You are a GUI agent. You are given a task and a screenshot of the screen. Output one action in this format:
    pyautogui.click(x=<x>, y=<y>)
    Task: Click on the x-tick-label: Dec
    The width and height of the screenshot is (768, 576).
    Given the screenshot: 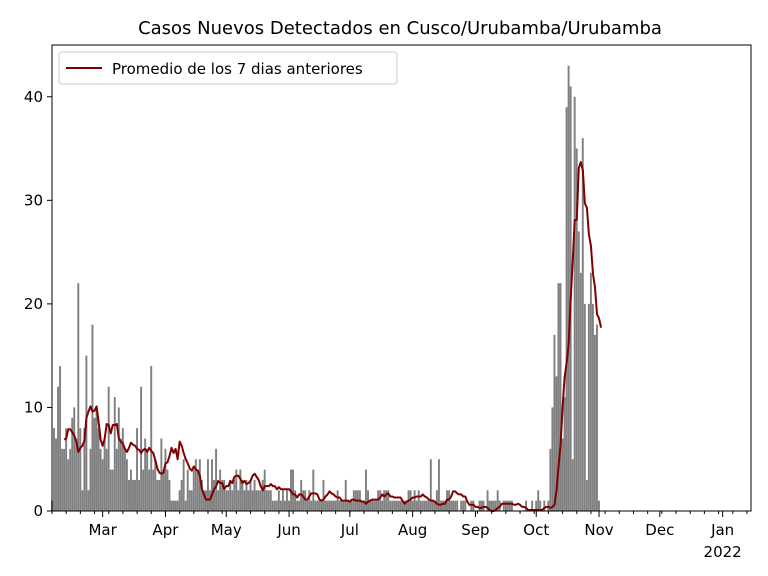 What is the action you would take?
    pyautogui.click(x=659, y=530)
    